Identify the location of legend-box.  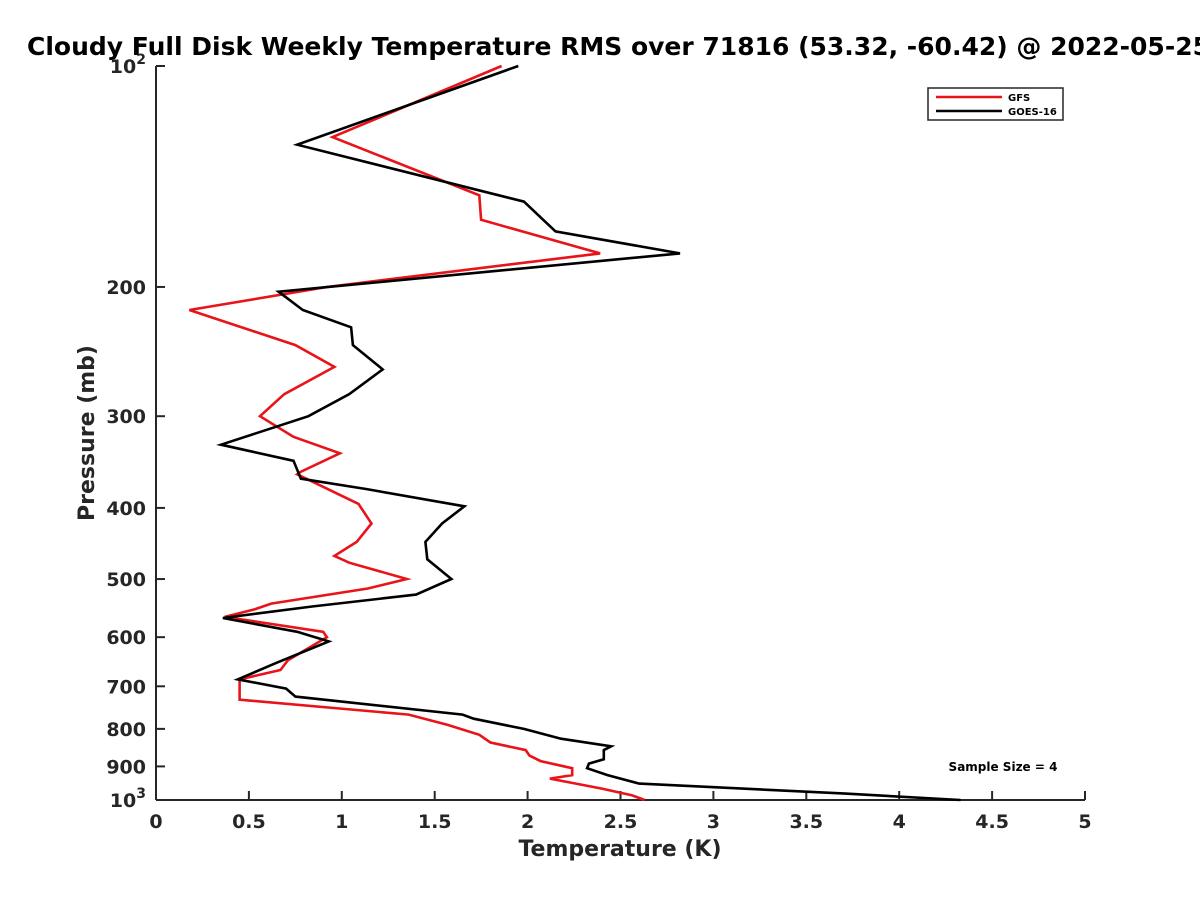
(995, 104).